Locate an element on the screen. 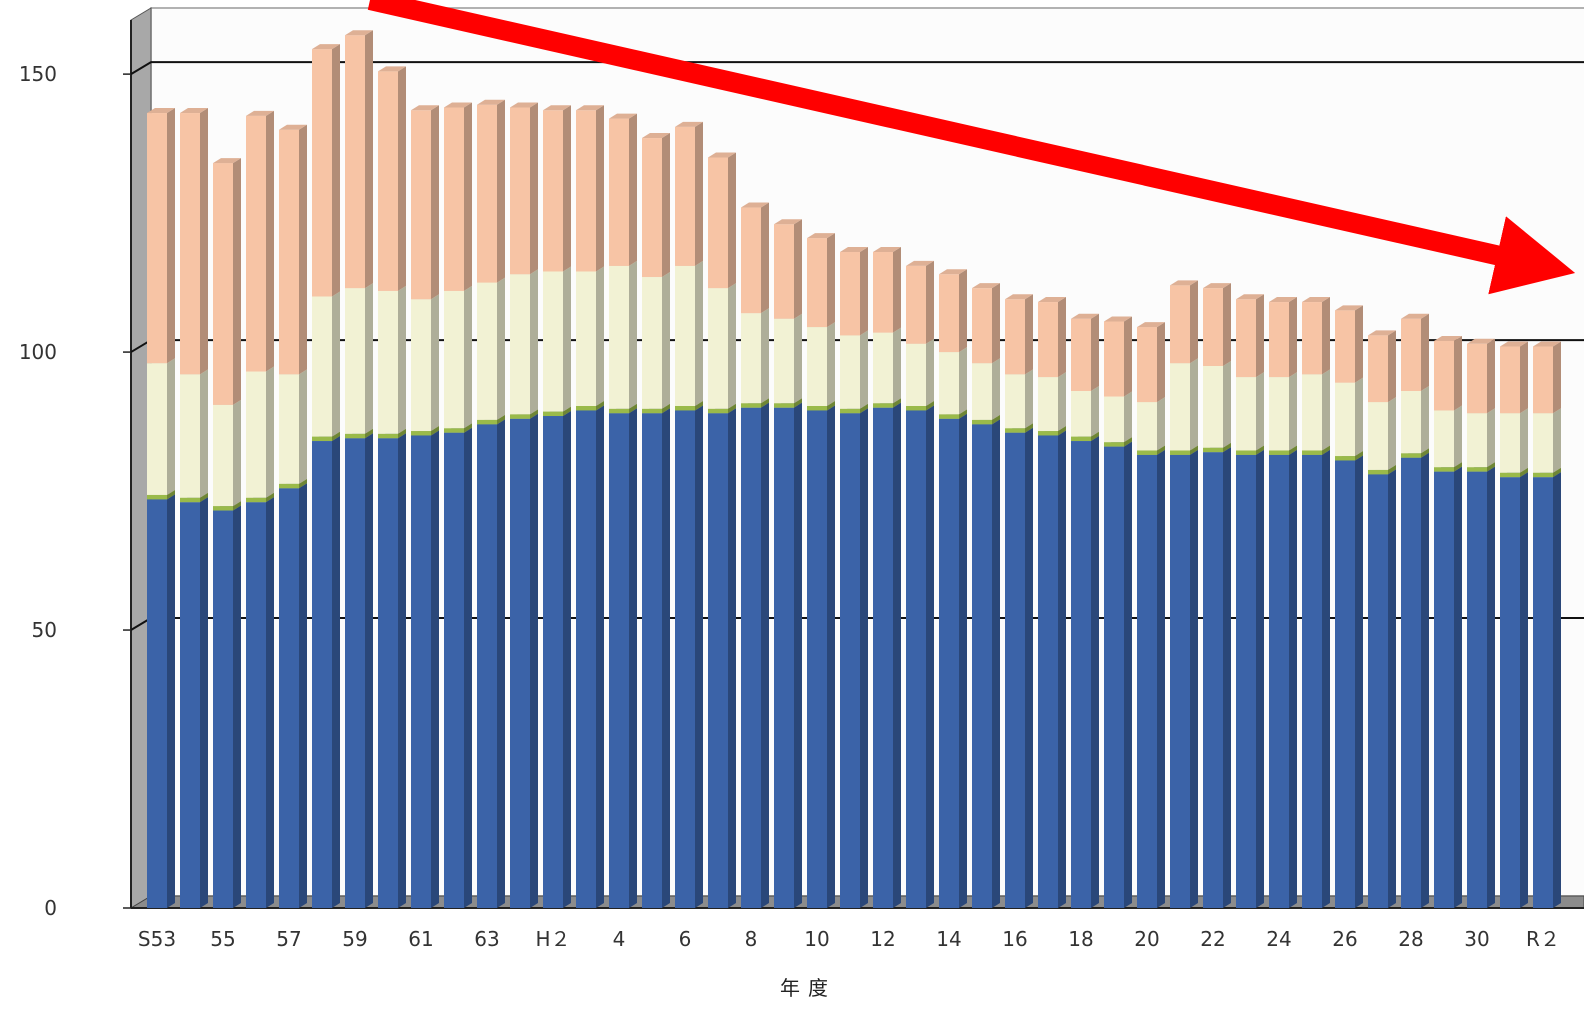  x-axis-title: 年度 is located at coordinates (808, 988).